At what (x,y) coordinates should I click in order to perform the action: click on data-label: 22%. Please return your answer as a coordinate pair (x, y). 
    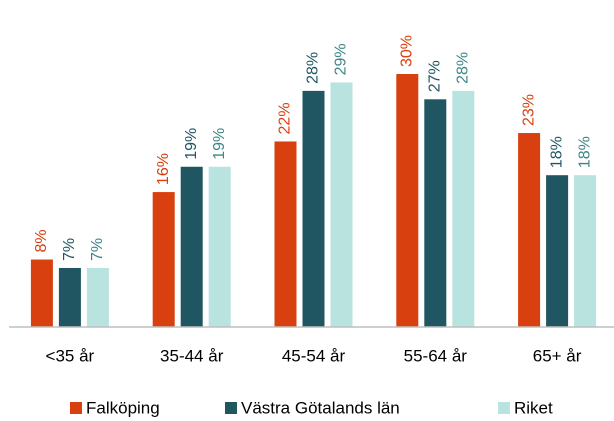
    Looking at the image, I should click on (285, 118).